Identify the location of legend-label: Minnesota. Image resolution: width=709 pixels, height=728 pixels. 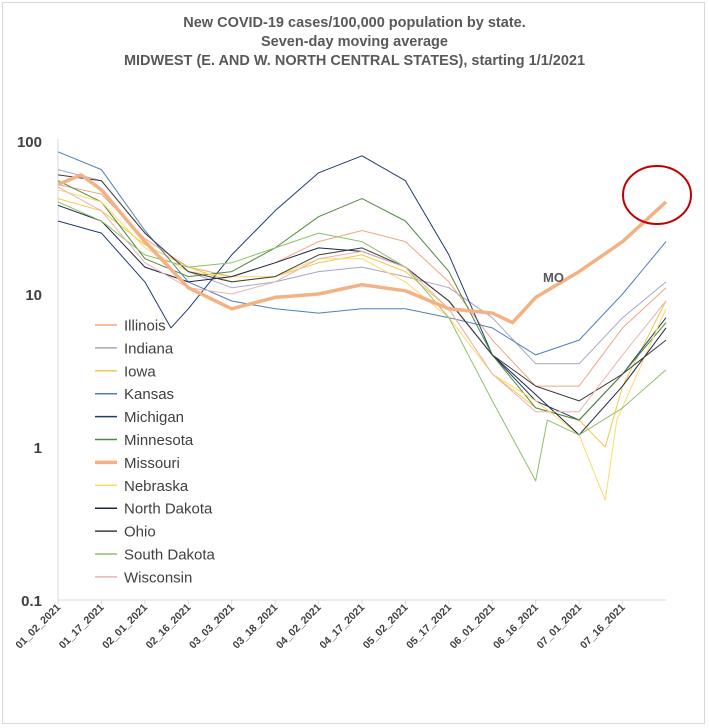
(159, 440).